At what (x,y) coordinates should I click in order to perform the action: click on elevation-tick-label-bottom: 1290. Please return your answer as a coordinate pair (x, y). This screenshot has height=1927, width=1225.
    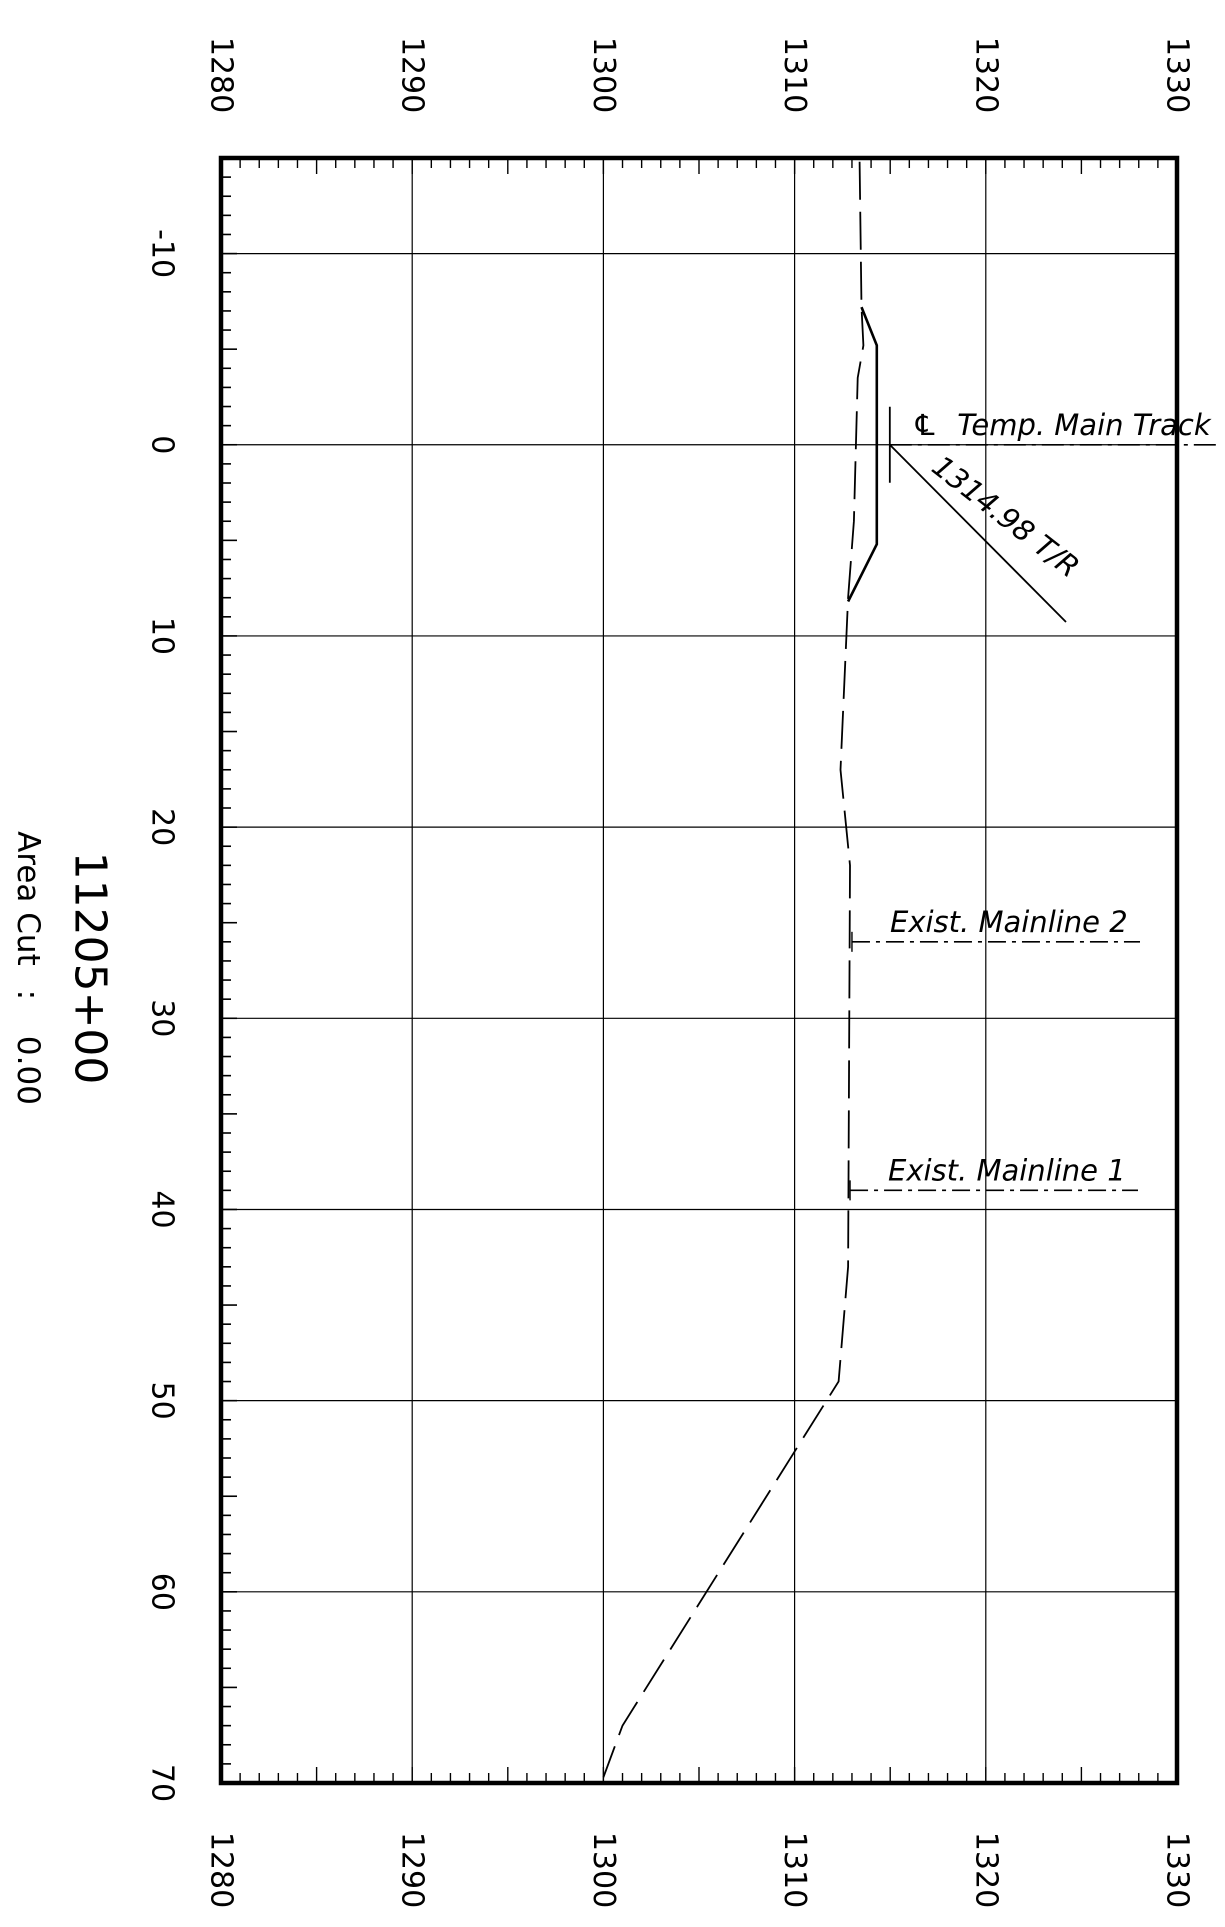
    Looking at the image, I should click on (412, 1870).